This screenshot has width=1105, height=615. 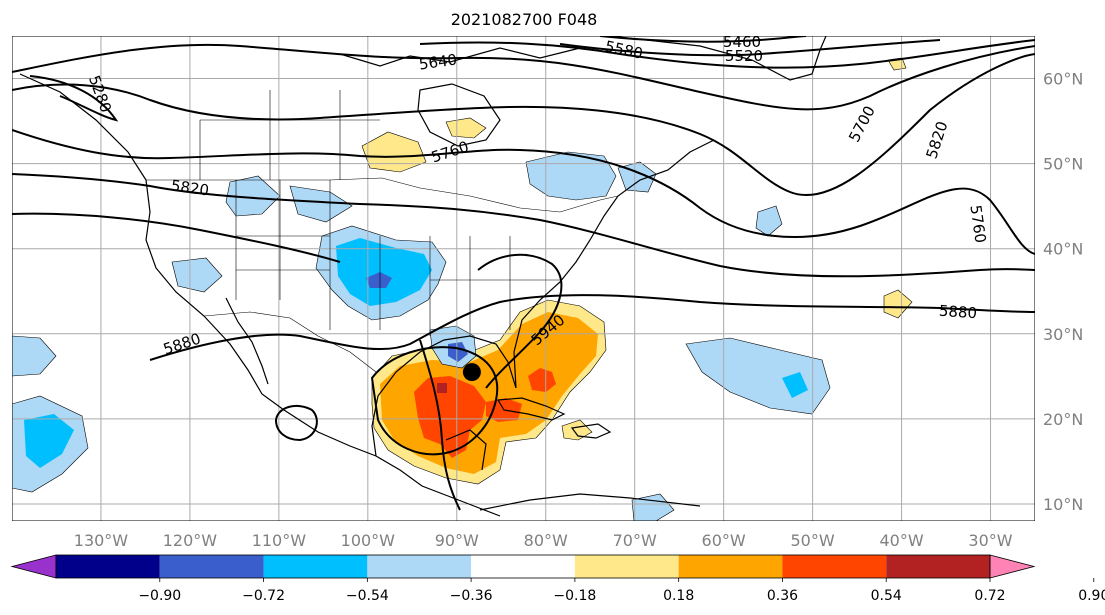 I want to click on colorbar-tick-label: 0.54, so click(x=886, y=596).